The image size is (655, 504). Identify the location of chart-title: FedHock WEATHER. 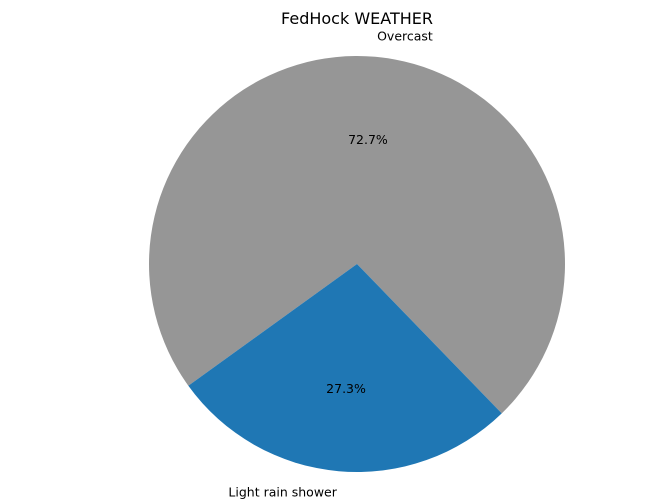
(357, 18).